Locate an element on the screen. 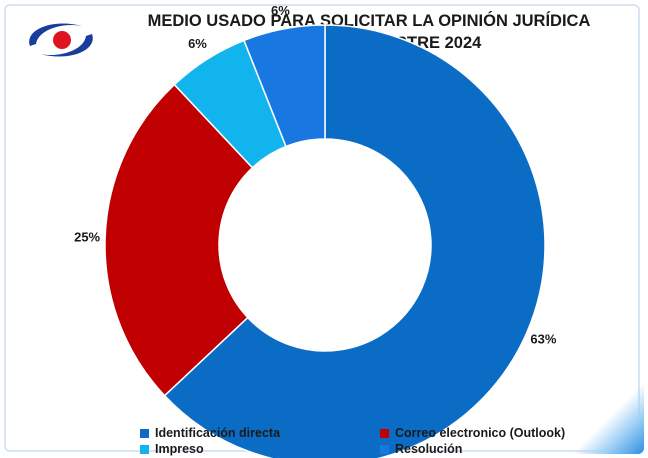 This screenshot has height=458, width=648. logo-icon is located at coordinates (61, 40).